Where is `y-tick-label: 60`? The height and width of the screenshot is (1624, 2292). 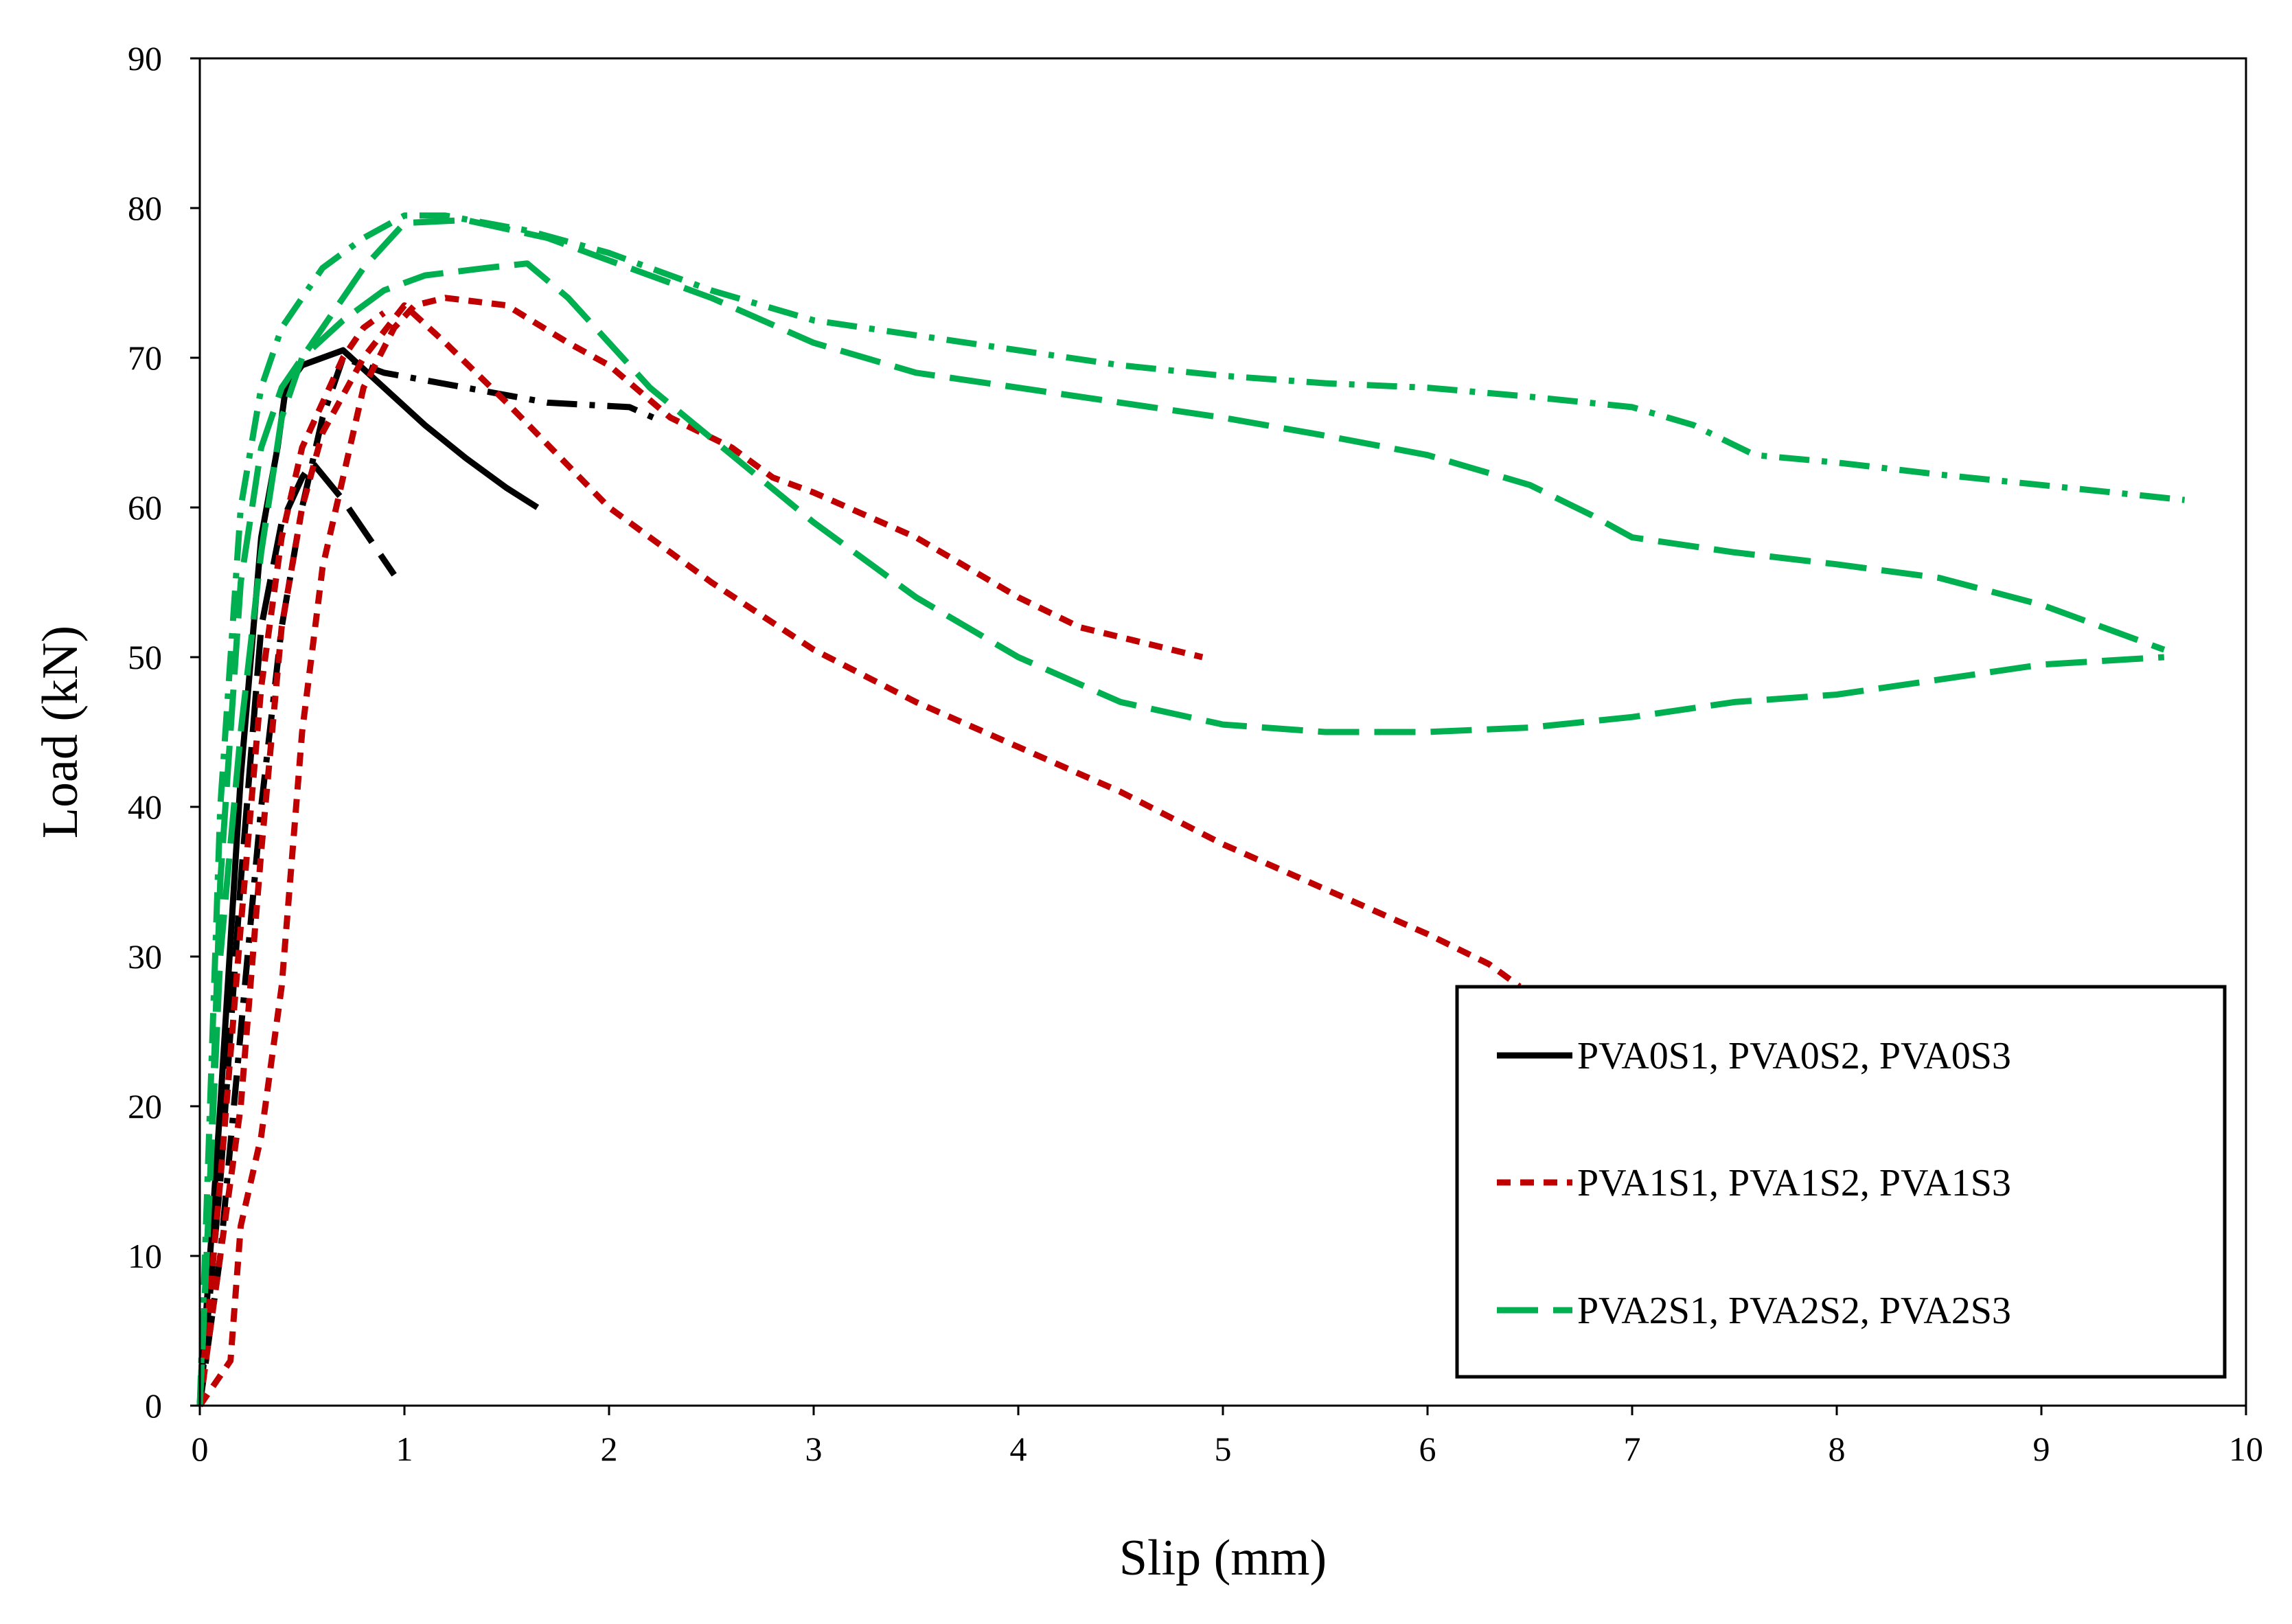 y-tick-label: 60 is located at coordinates (145, 507).